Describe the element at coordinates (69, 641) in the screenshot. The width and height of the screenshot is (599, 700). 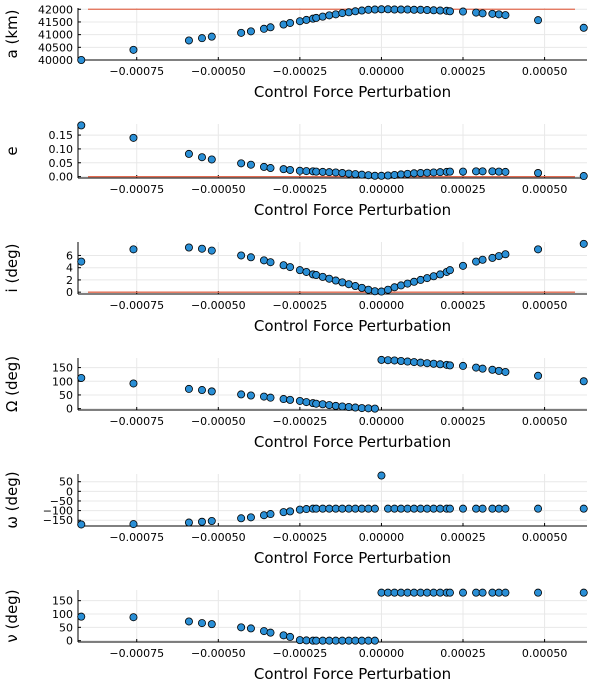
I see `y-tick-label: 0` at that location.